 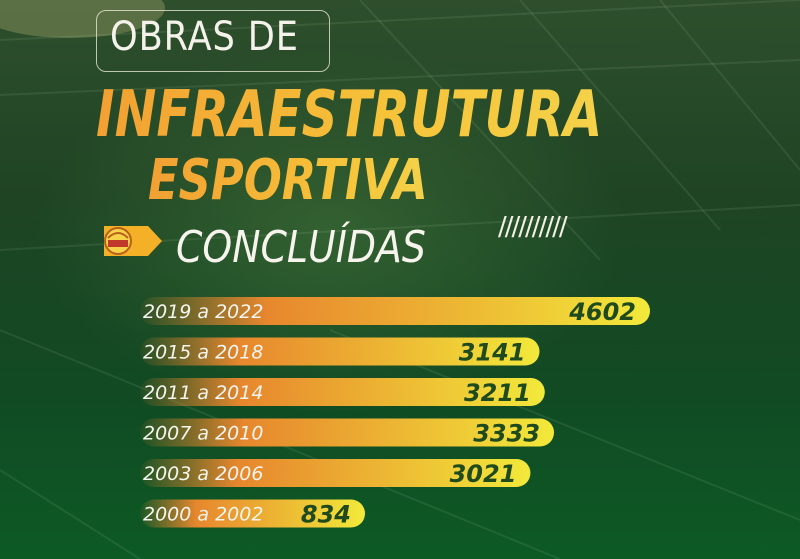 I want to click on bar-2015-a-2018, so click(x=340, y=351).